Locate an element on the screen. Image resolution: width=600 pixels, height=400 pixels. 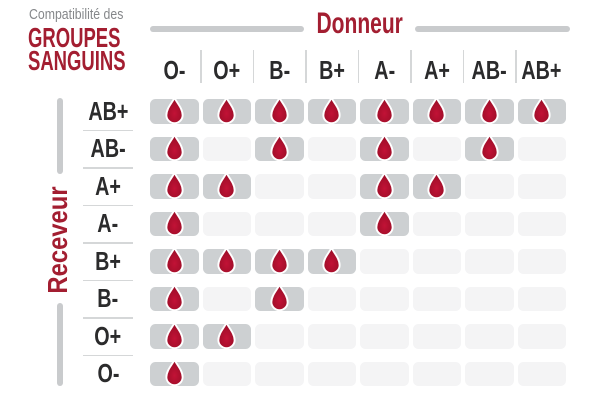
compatibility-cell-a-plus-from-b-plus is located at coordinates (331, 186).